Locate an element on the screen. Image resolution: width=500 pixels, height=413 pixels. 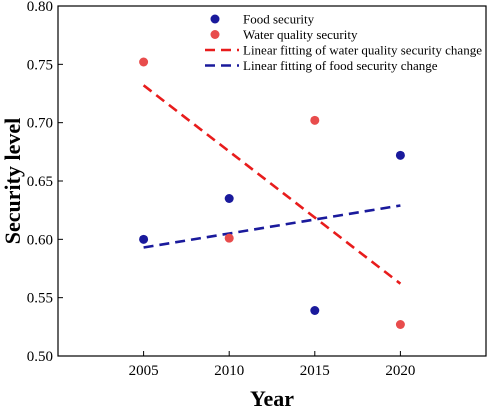
fit-line is located at coordinates (272, 226).